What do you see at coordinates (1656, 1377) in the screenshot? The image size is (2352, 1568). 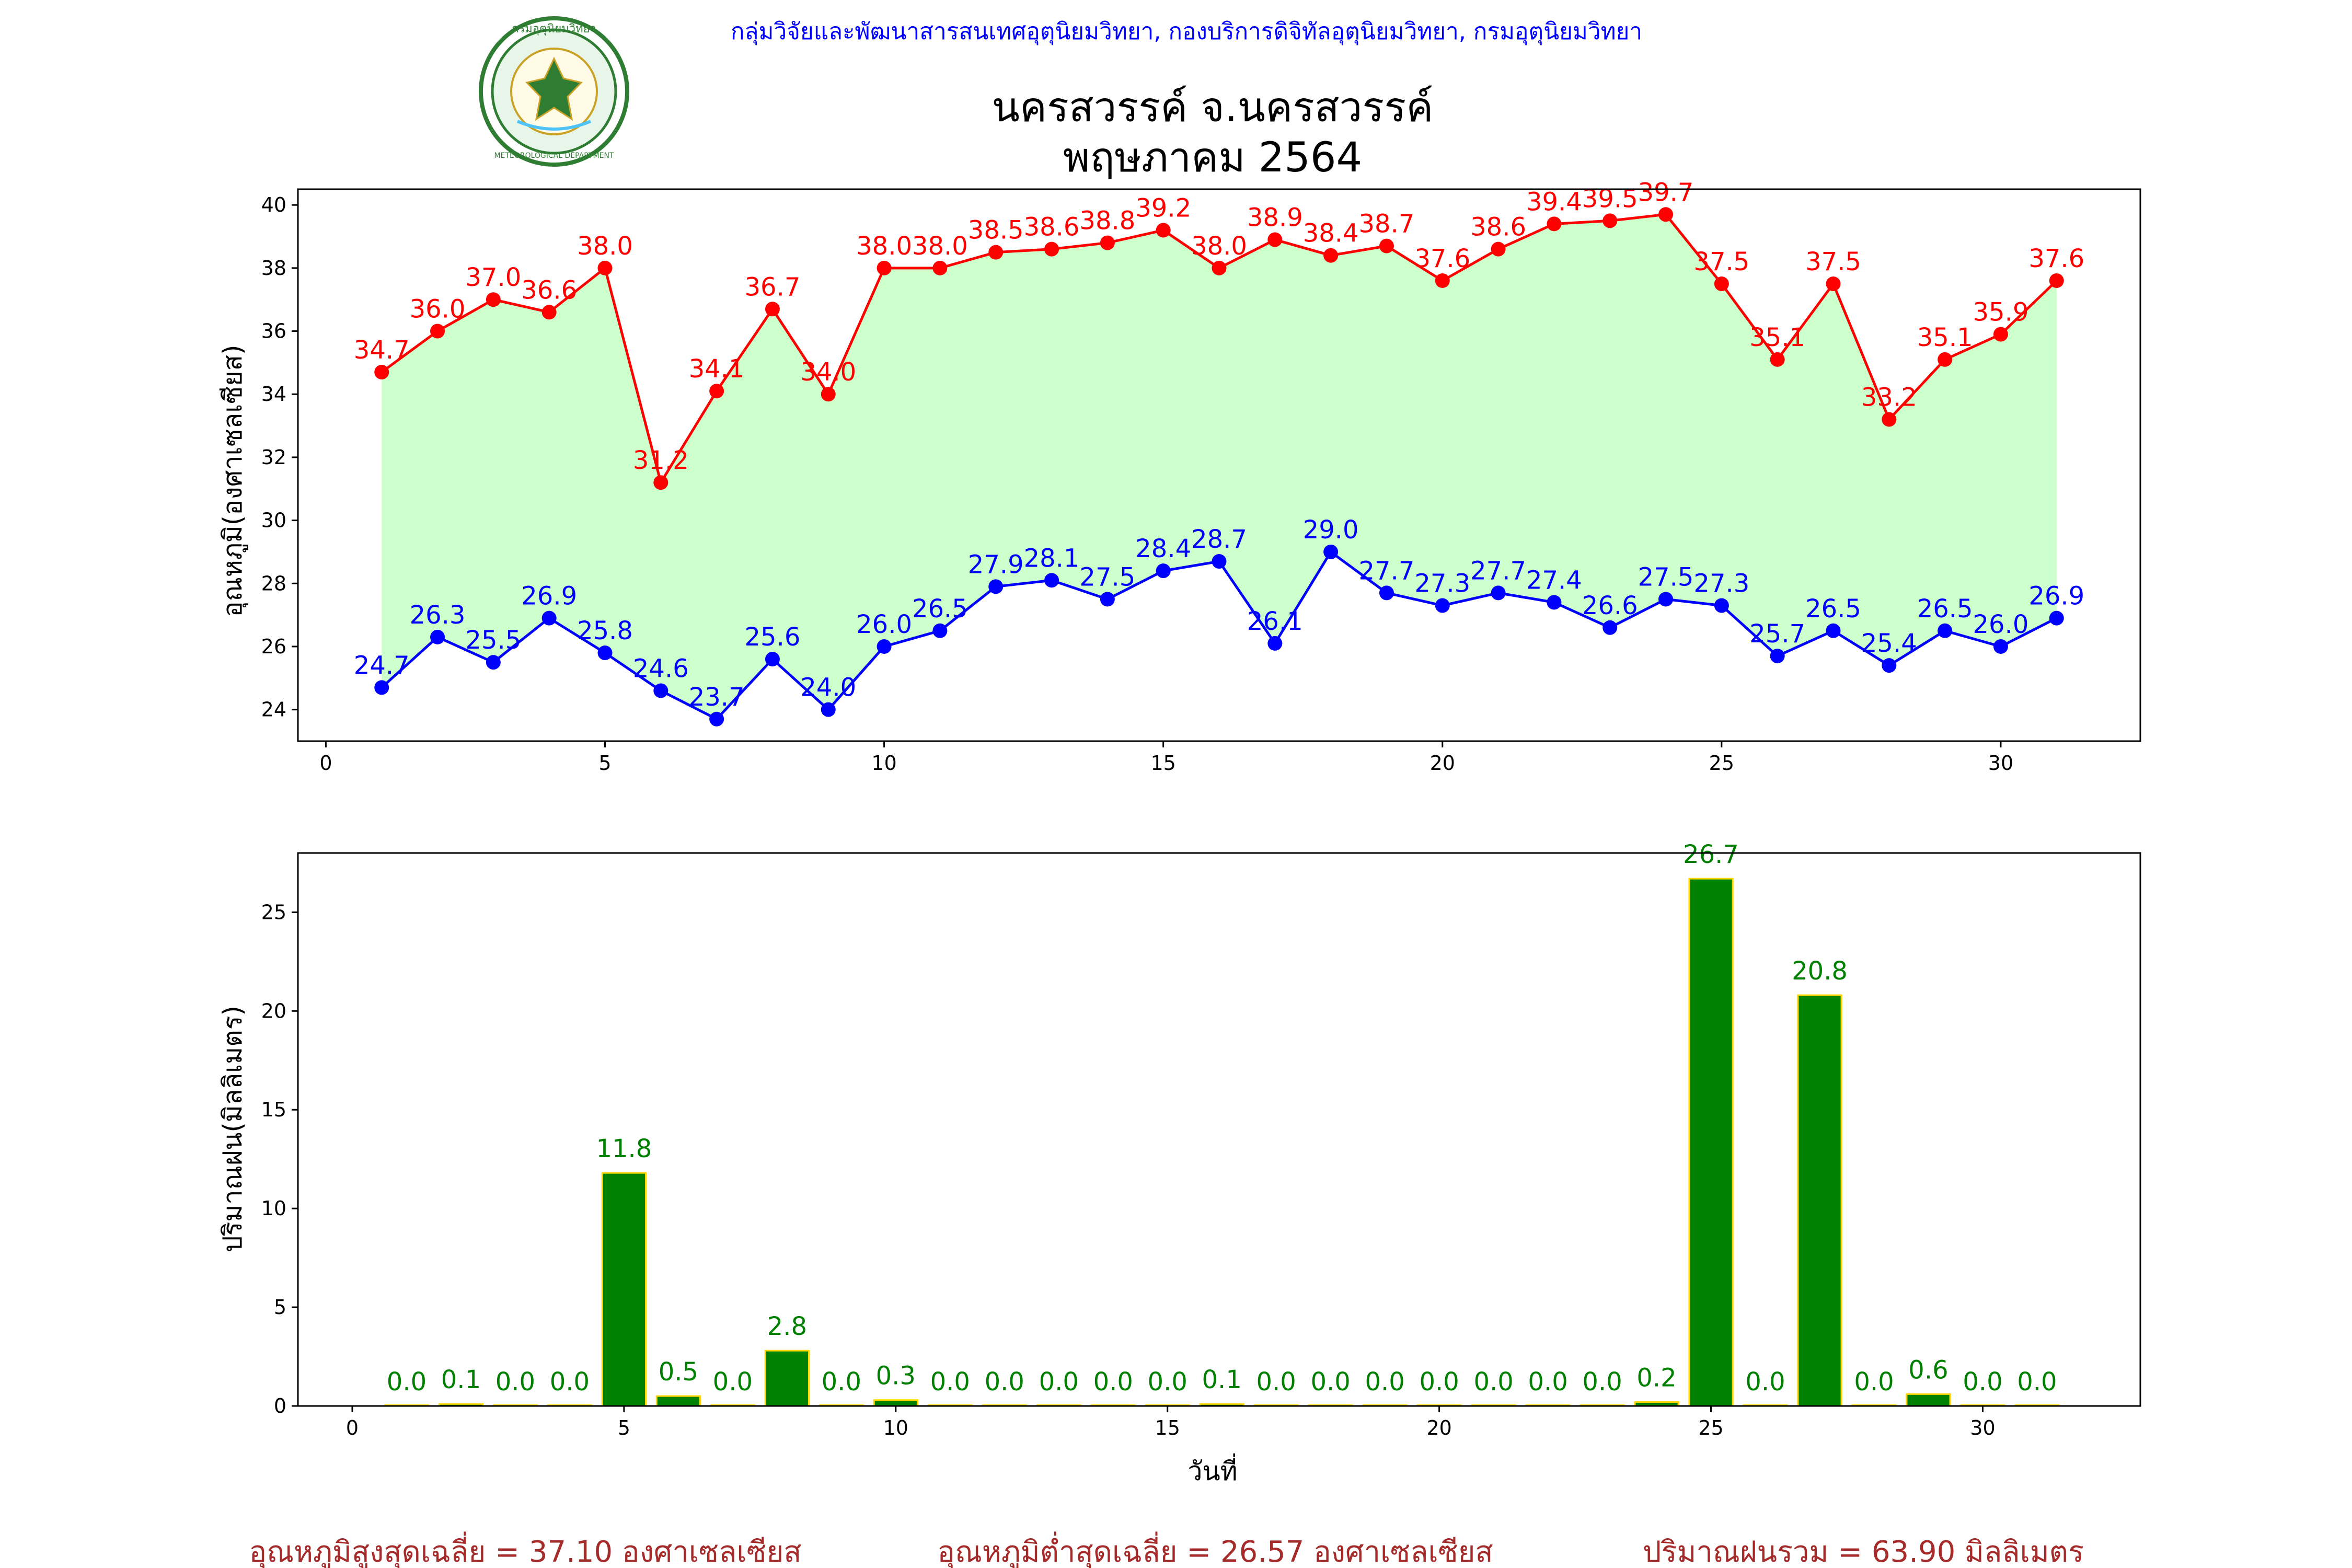 I see `rainfall-data-label: 0.2` at bounding box center [1656, 1377].